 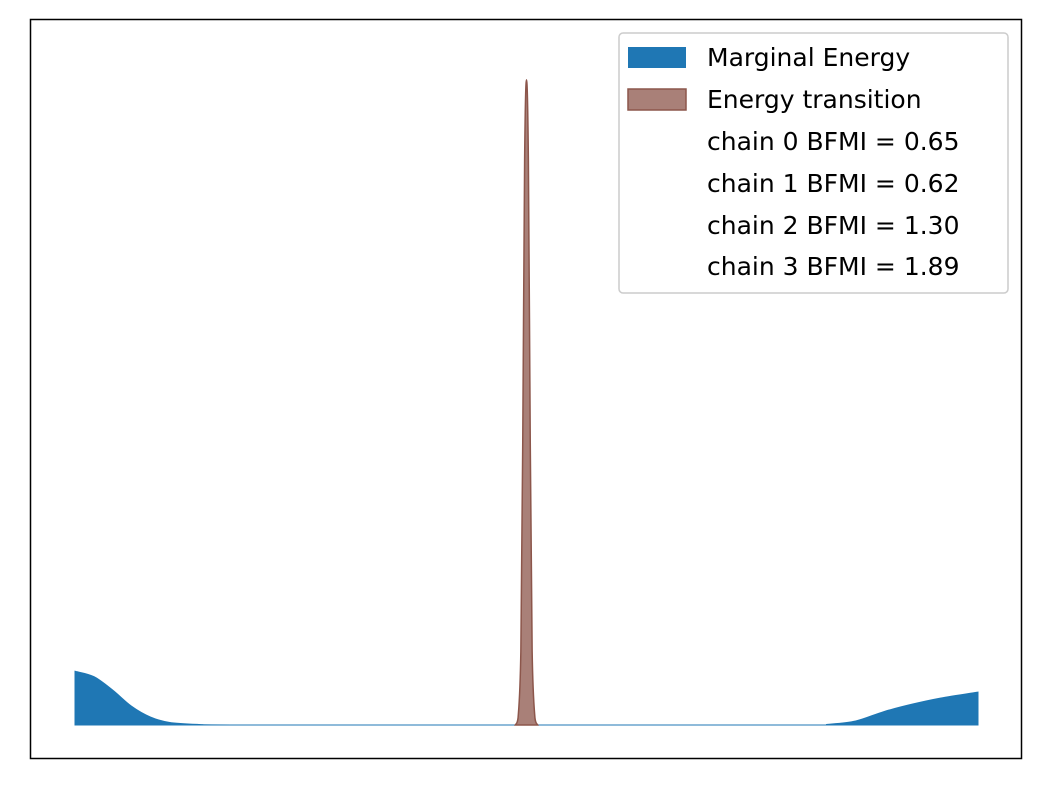 I want to click on legend-label-chain-0-bfmi: chain 0 BFMI = 0.65, so click(x=833, y=141).